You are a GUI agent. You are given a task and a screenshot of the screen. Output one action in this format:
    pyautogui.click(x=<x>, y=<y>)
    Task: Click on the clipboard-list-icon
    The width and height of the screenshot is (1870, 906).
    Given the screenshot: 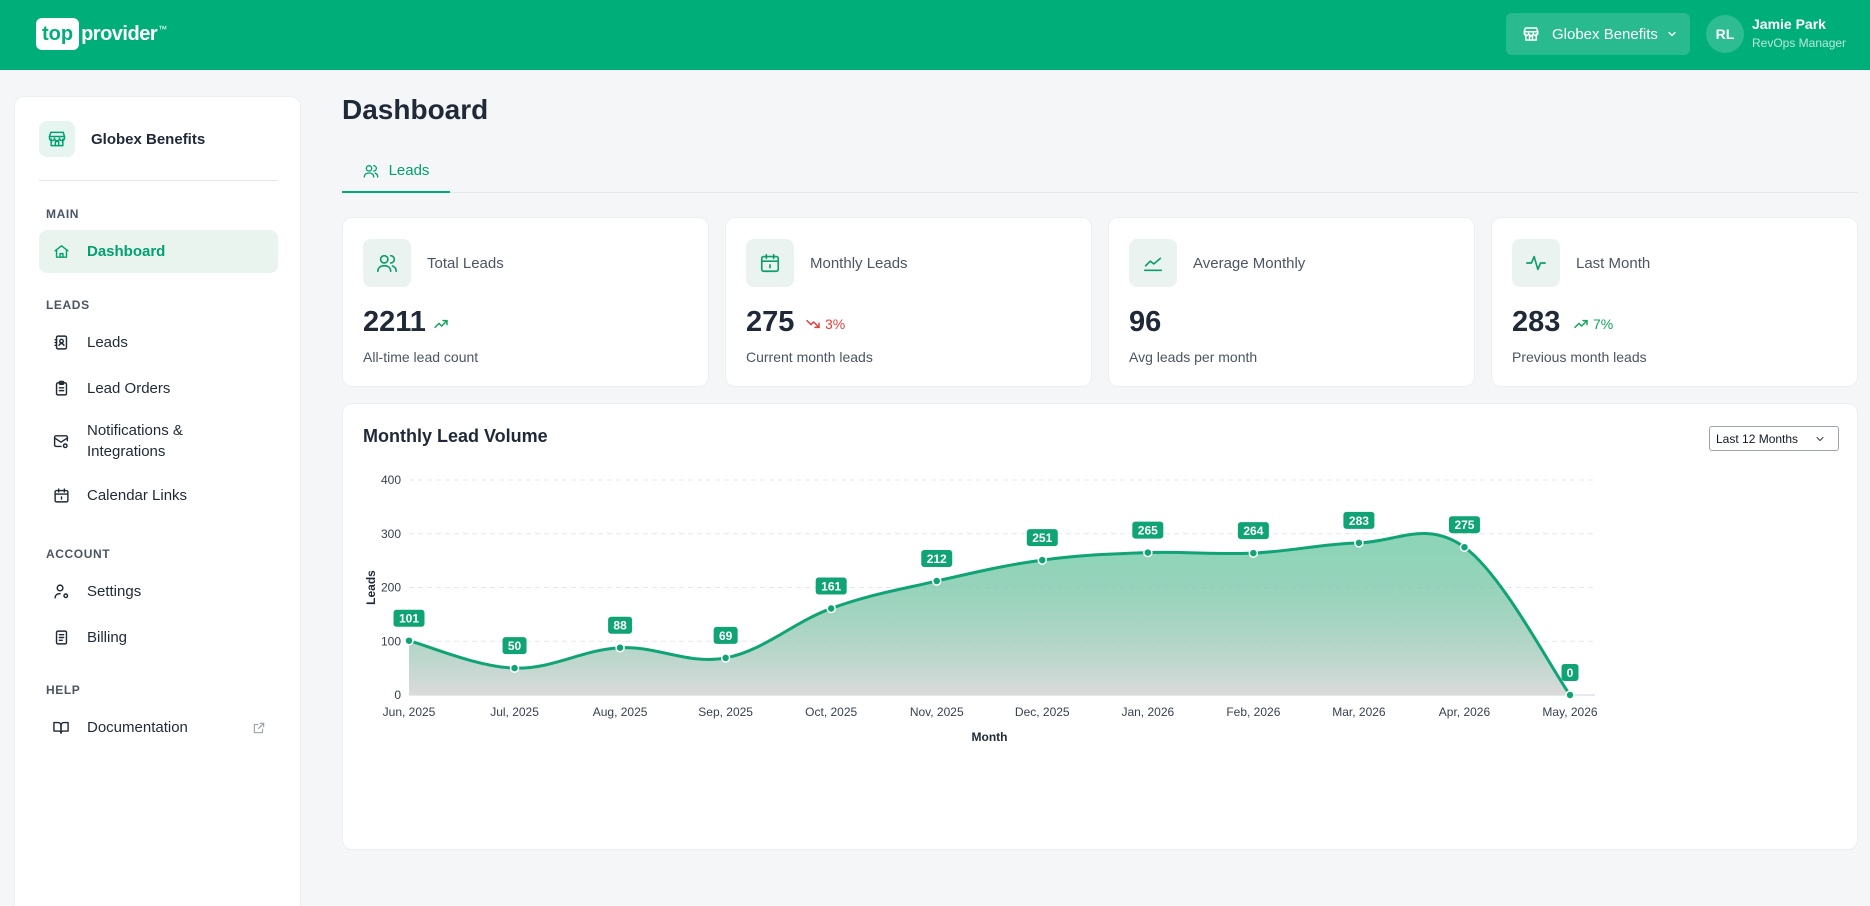 What is the action you would take?
    pyautogui.click(x=61, y=388)
    